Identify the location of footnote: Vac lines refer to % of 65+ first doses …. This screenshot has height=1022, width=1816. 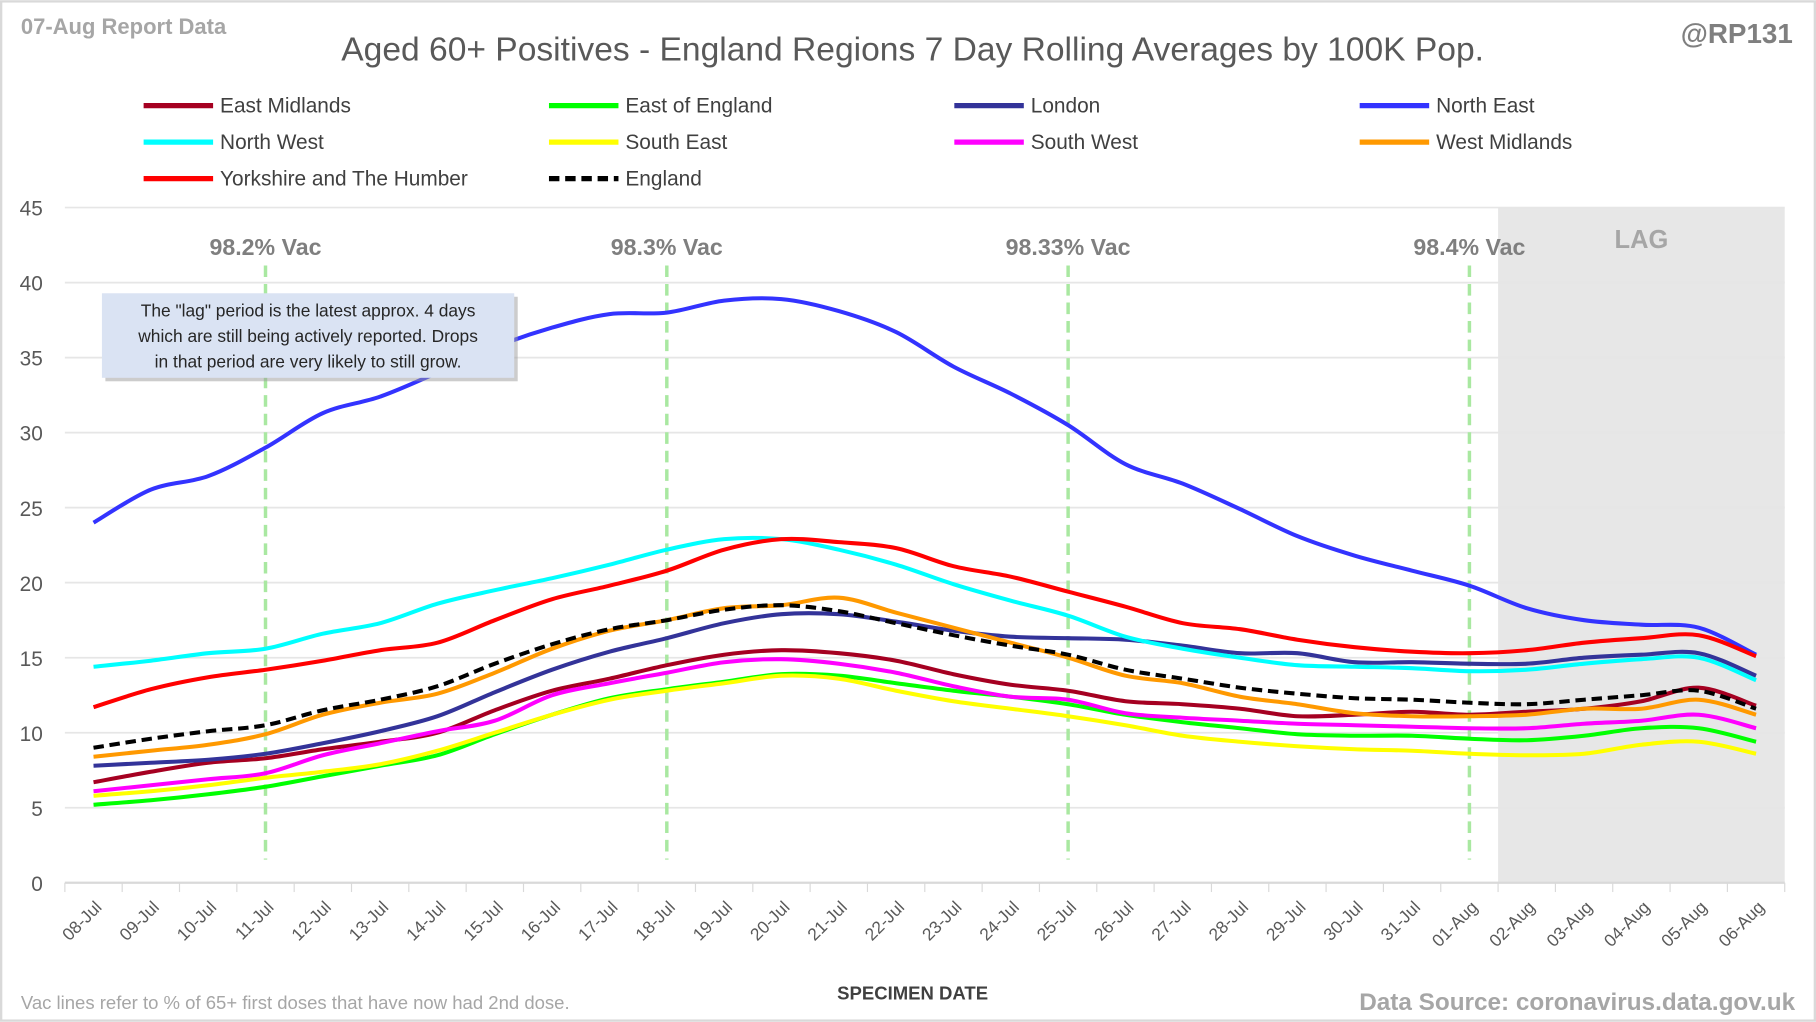
(295, 1002).